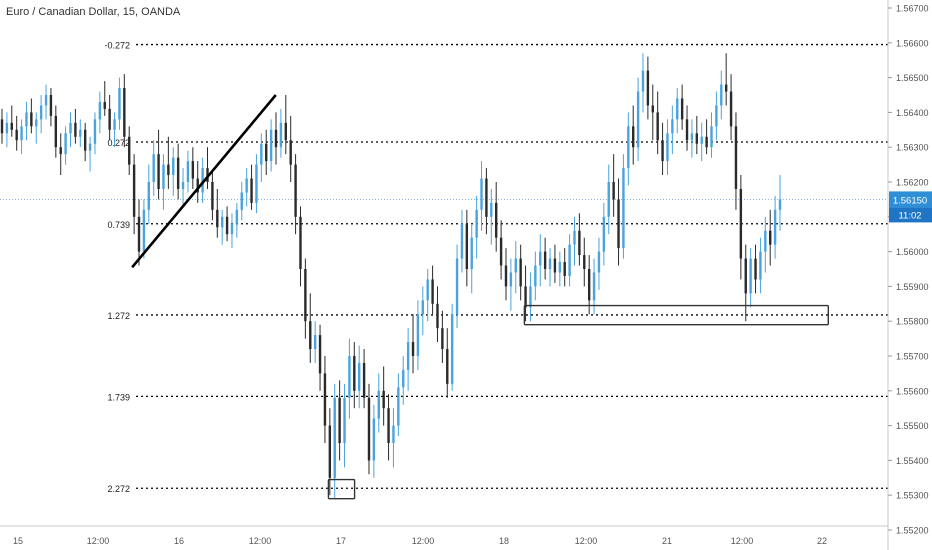  What do you see at coordinates (912, 357) in the screenshot?
I see `y-tick-label: 1.55700` at bounding box center [912, 357].